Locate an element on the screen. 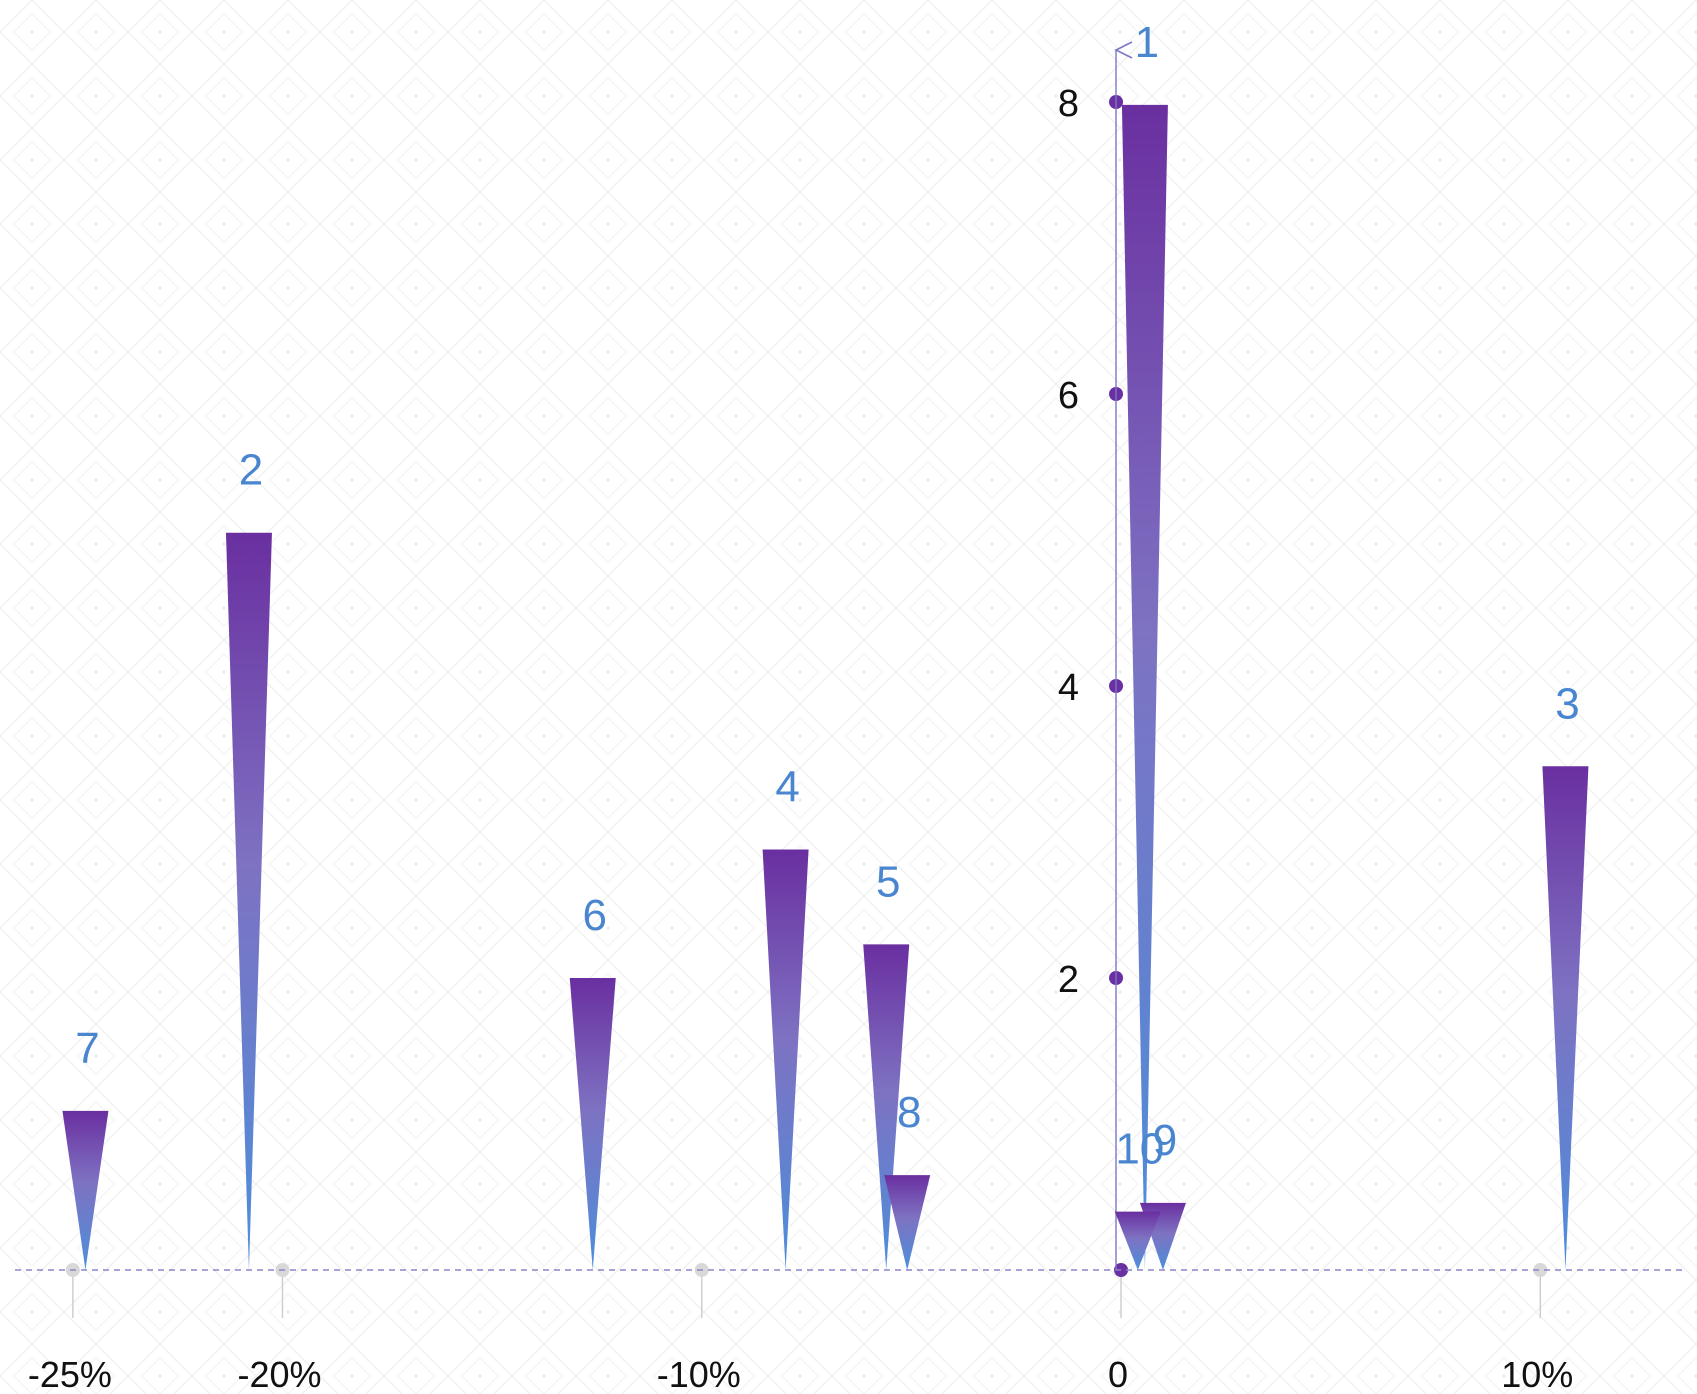 This screenshot has height=1394, width=1697. data-label-7: 7 is located at coordinates (87, 1048).